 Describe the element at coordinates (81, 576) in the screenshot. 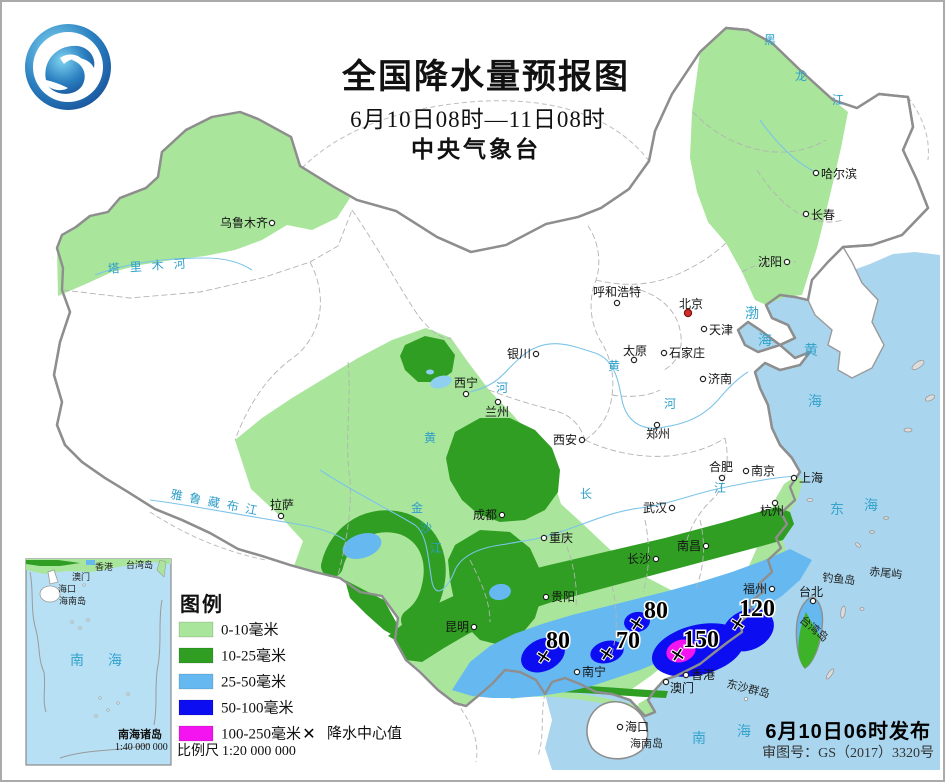

I see `inset-label: 澳门` at that location.